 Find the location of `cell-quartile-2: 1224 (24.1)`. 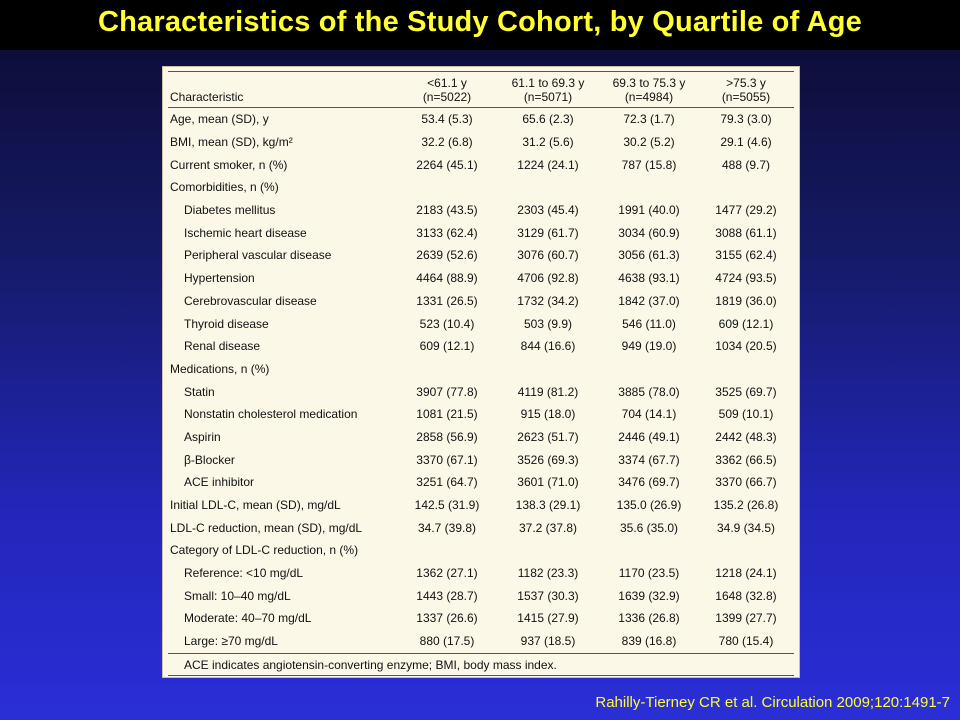

cell-quartile-2: 1224 (24.1) is located at coordinates (548, 164).